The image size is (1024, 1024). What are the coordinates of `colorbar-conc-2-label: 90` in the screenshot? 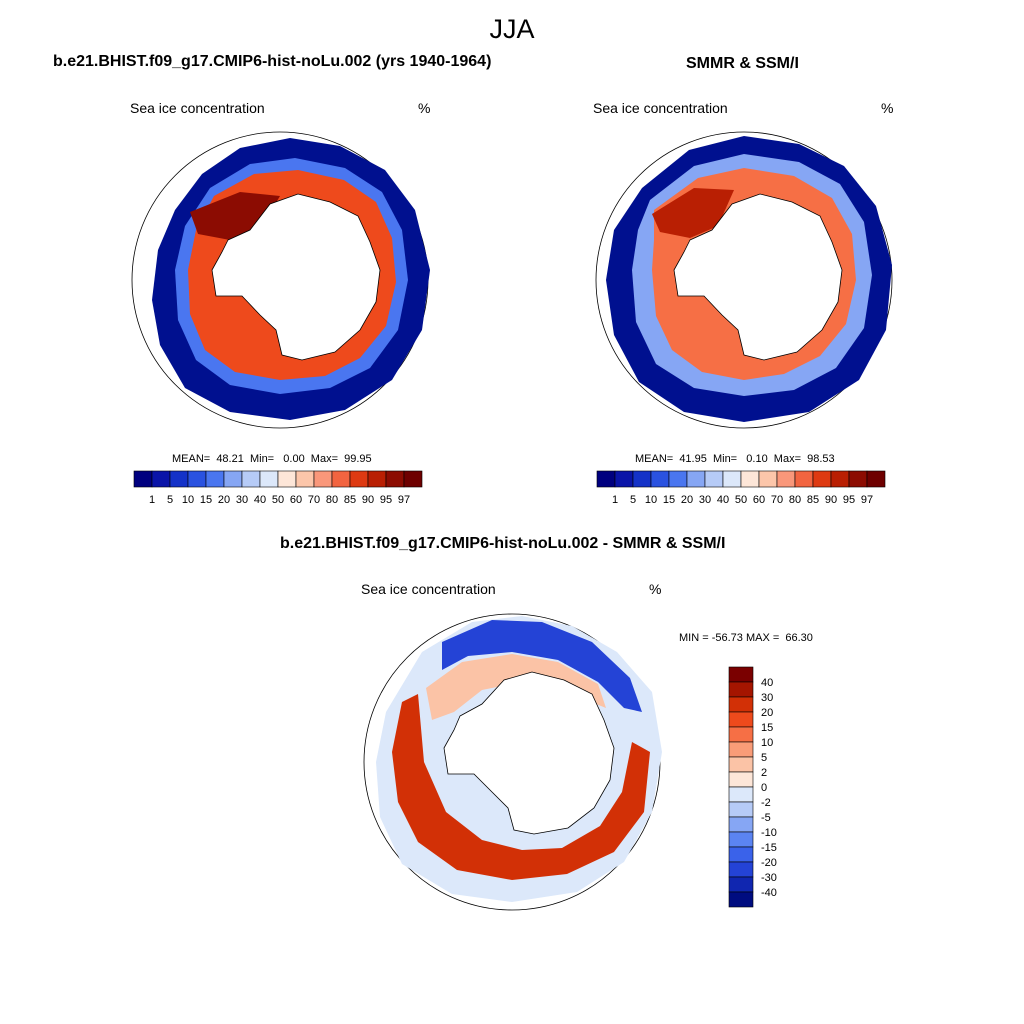 It's located at (831, 500).